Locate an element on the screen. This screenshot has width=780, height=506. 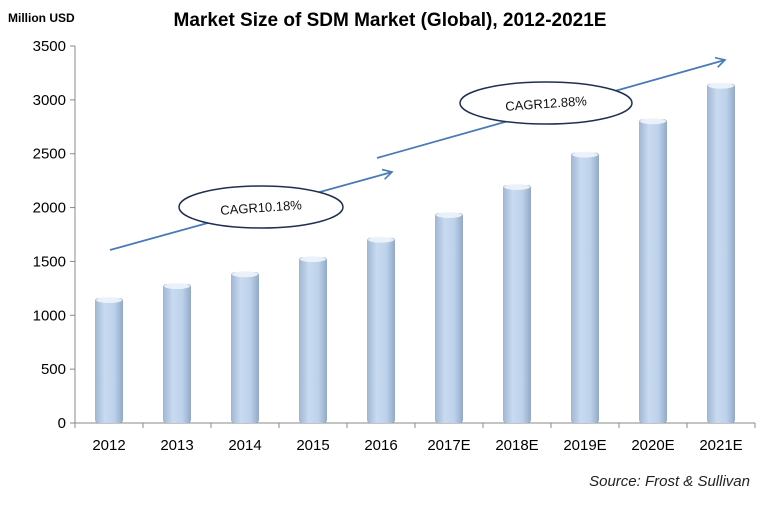
bar-2021E is located at coordinates (721, 253).